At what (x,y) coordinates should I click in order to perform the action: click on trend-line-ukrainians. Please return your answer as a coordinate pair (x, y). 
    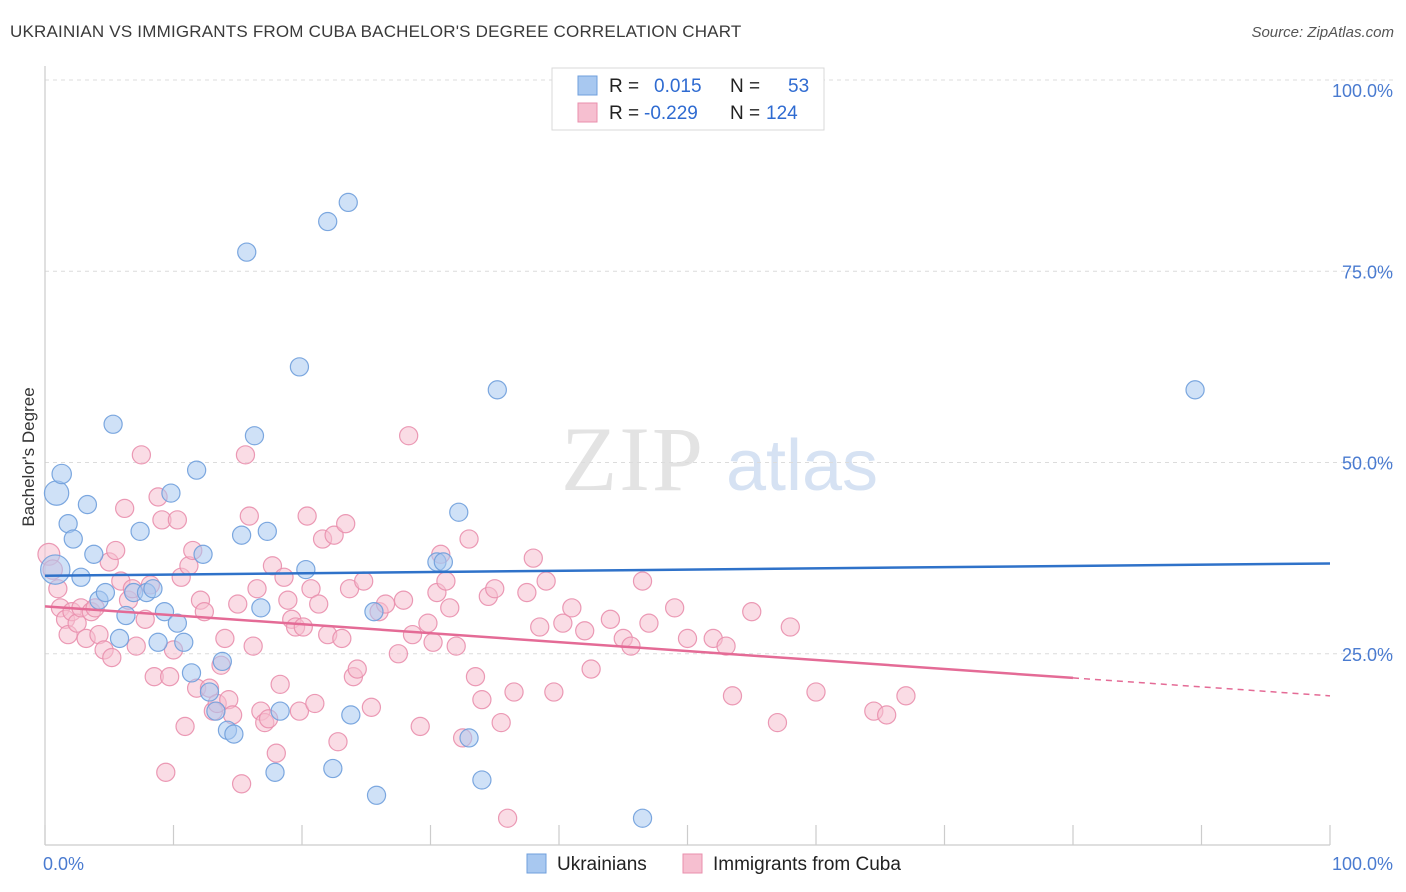
    Looking at the image, I should click on (687, 569).